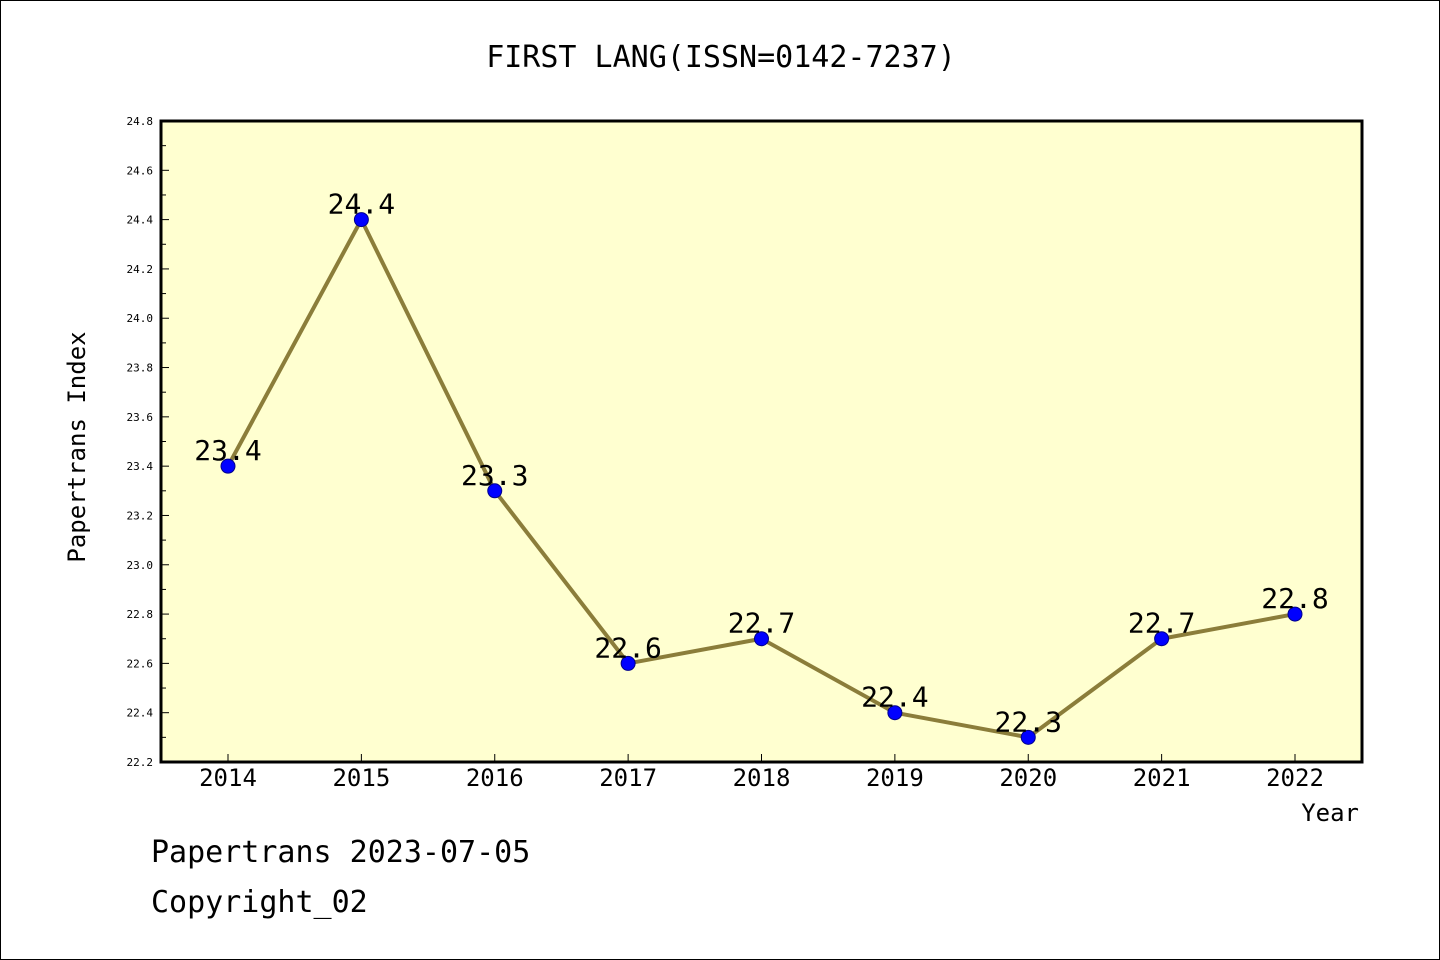  What do you see at coordinates (140, 663) in the screenshot?
I see `y-tick-label: 22.6` at bounding box center [140, 663].